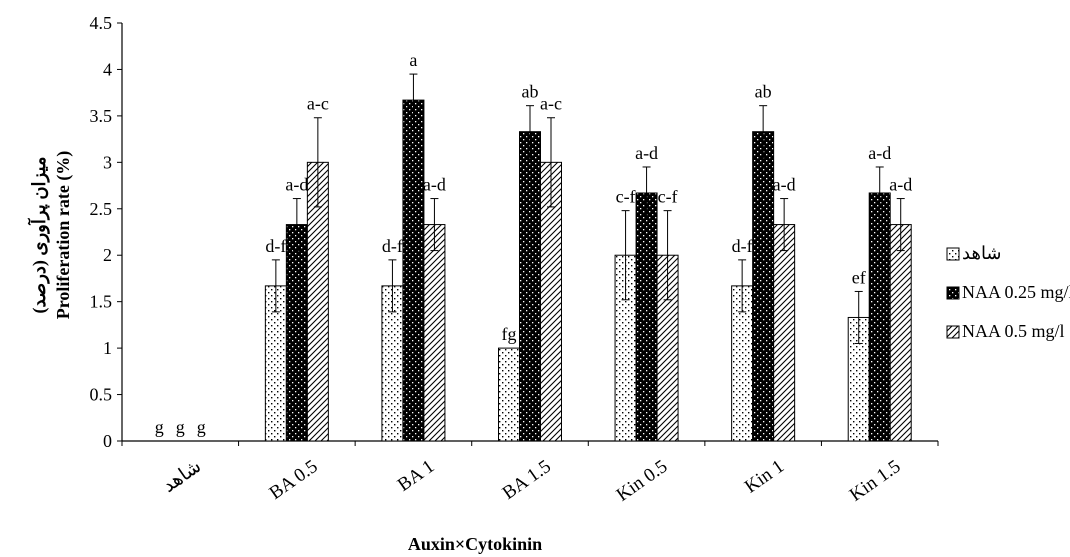 Image resolution: width=1070 pixels, height=557 pixels. What do you see at coordinates (107, 69) in the screenshot?
I see `y-tick-label: 4` at bounding box center [107, 69].